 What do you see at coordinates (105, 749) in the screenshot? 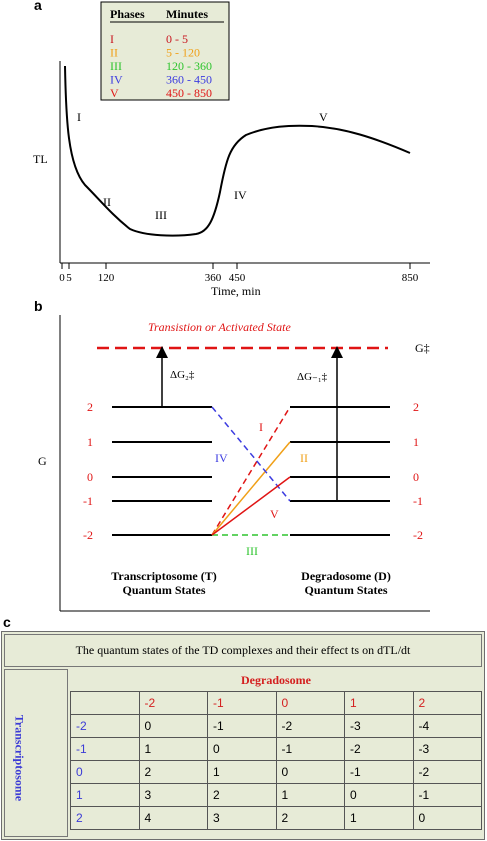
I see `transcriptosome-state-header: -1` at bounding box center [105, 749].